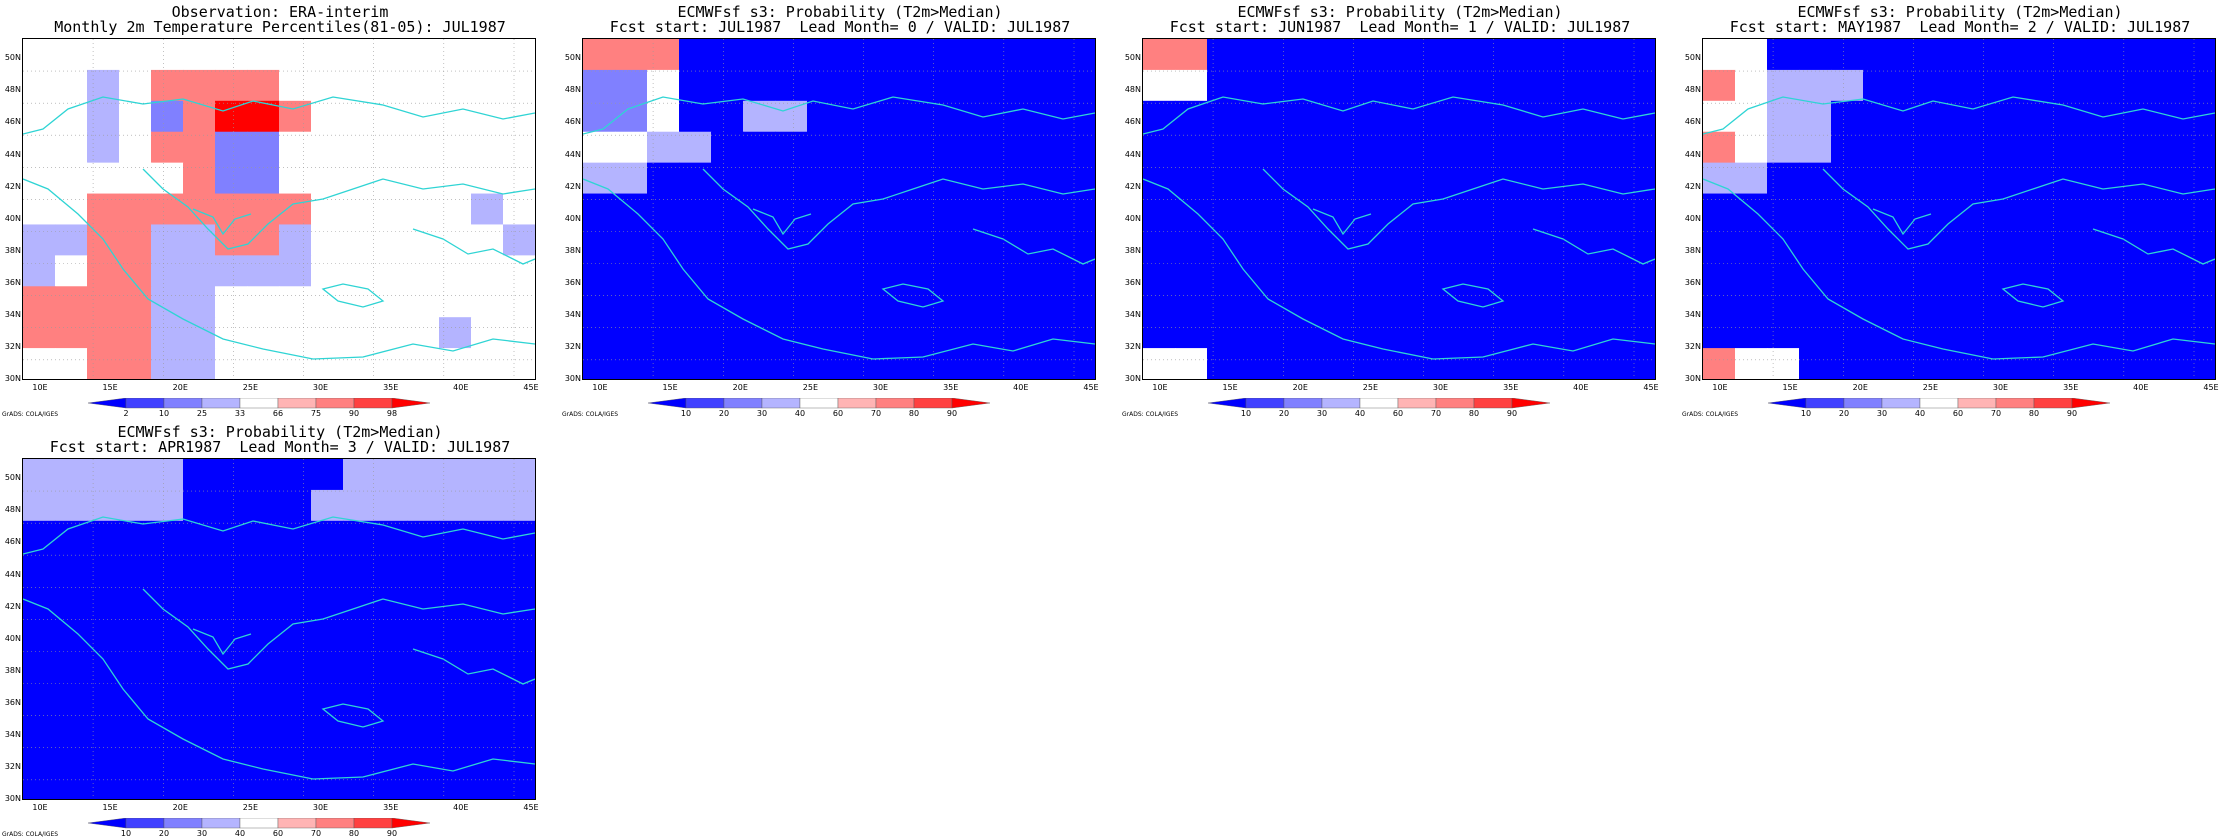  What do you see at coordinates (1692, 218) in the screenshot?
I see `latitude-tick-label: 40N` at bounding box center [1692, 218].